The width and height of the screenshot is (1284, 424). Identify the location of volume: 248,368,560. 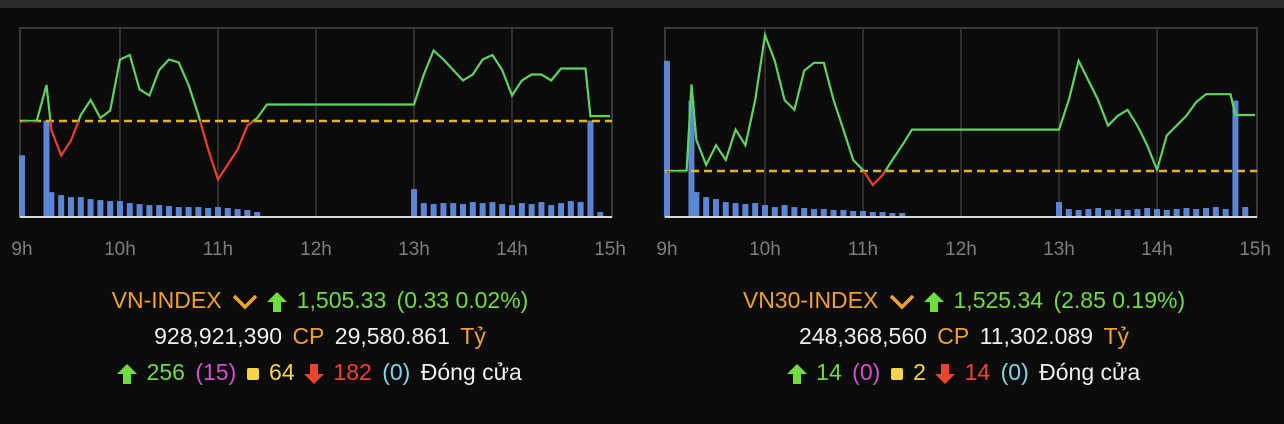
(863, 336).